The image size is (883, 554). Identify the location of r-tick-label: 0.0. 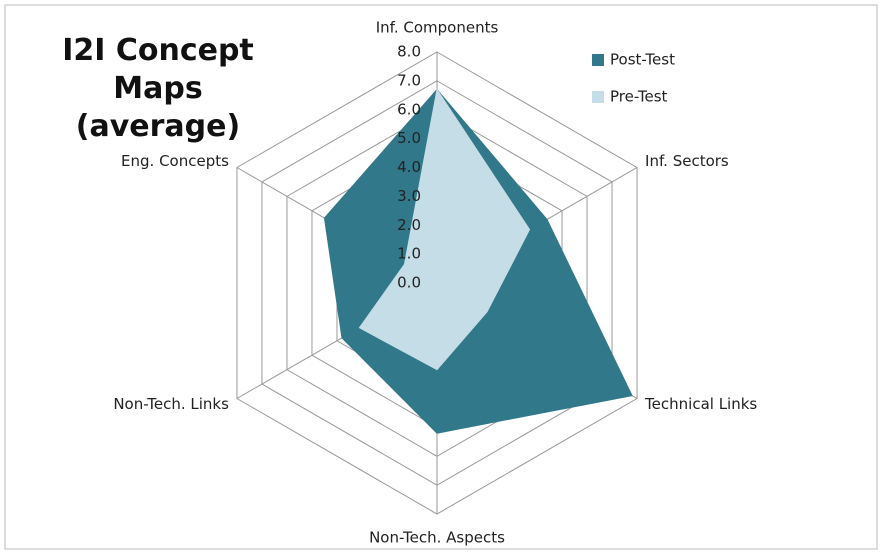
(409, 283).